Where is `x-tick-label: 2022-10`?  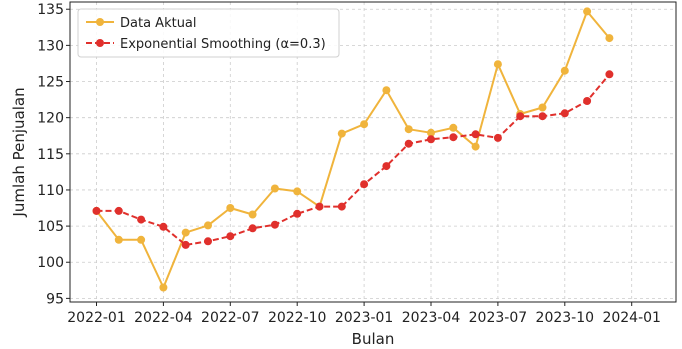 x-tick-label: 2022-10 is located at coordinates (297, 318).